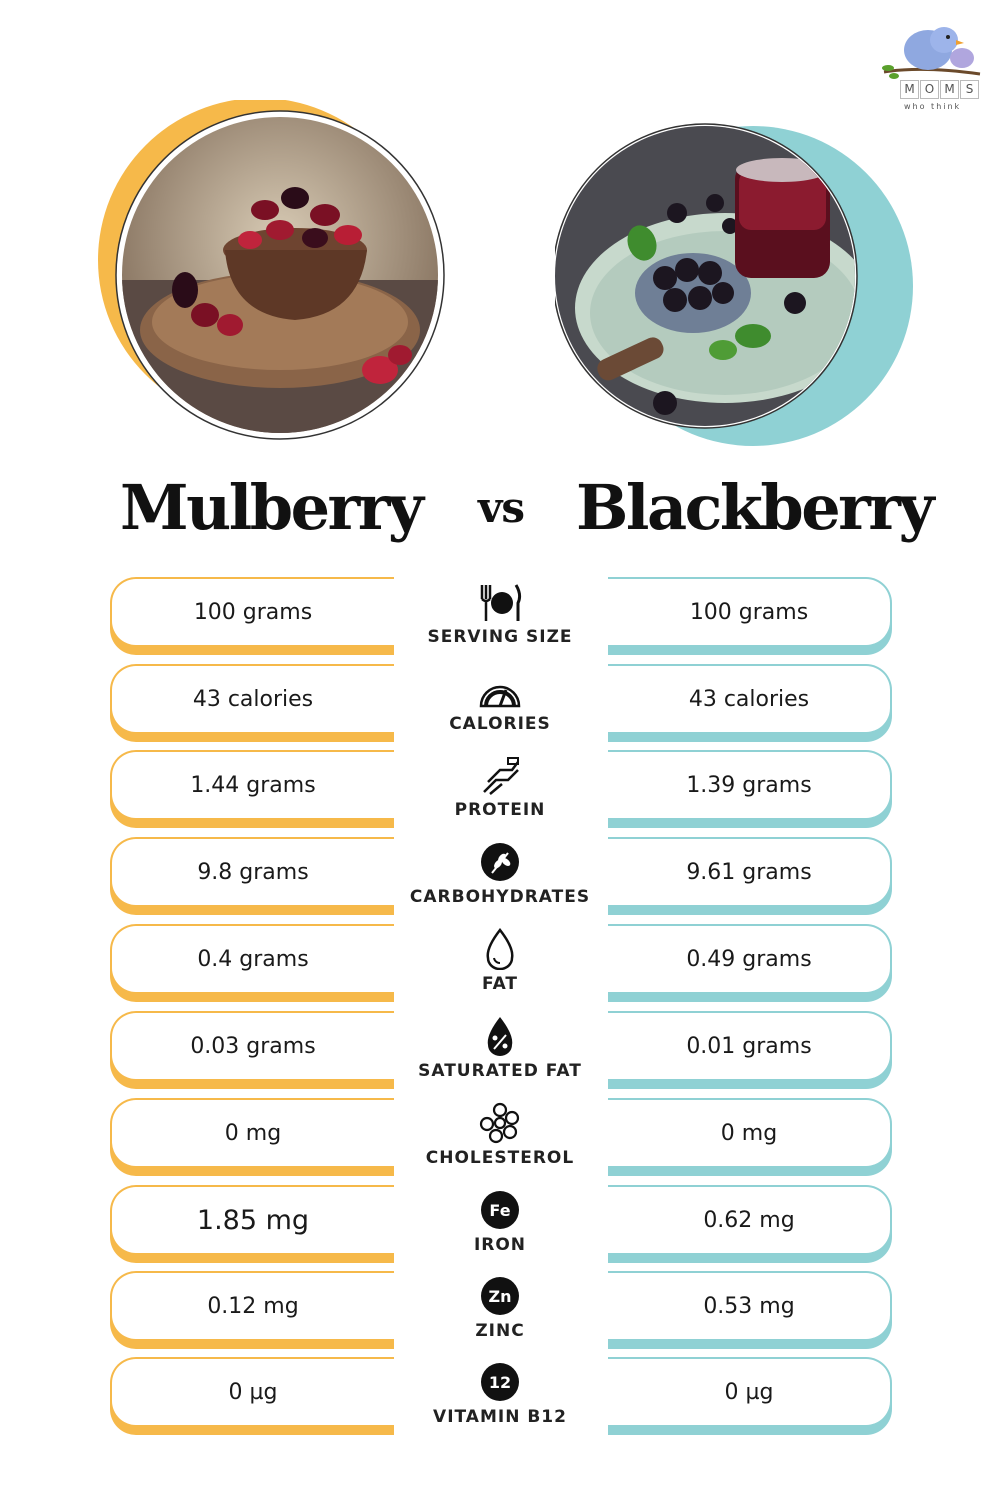  What do you see at coordinates (500, 637) in the screenshot?
I see `nutrient-label: SERVING SIZE` at bounding box center [500, 637].